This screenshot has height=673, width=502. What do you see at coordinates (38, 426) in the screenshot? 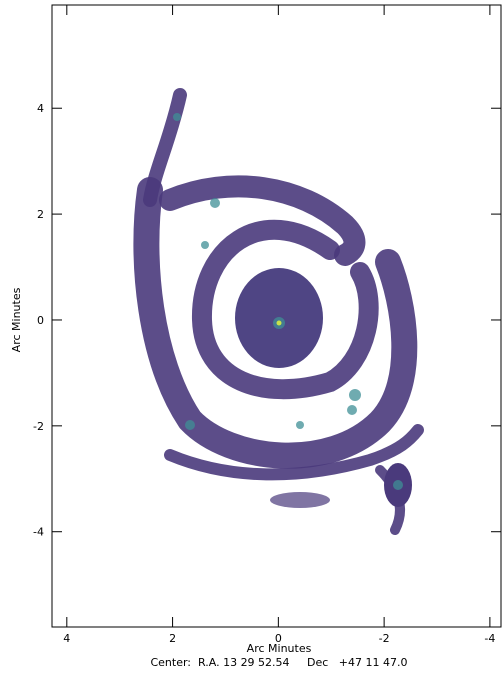
I see `y-tick-label: -2` at bounding box center [38, 426].